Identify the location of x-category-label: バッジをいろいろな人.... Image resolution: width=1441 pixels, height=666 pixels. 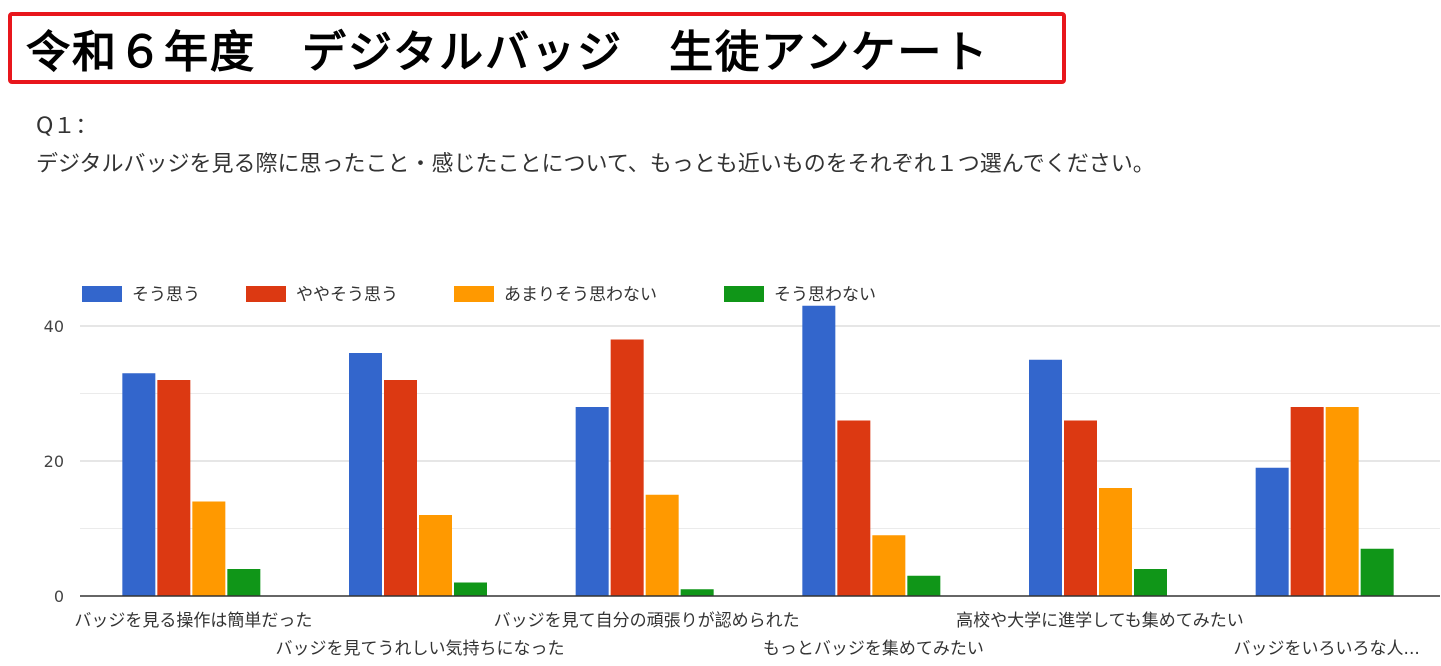
(1327, 649).